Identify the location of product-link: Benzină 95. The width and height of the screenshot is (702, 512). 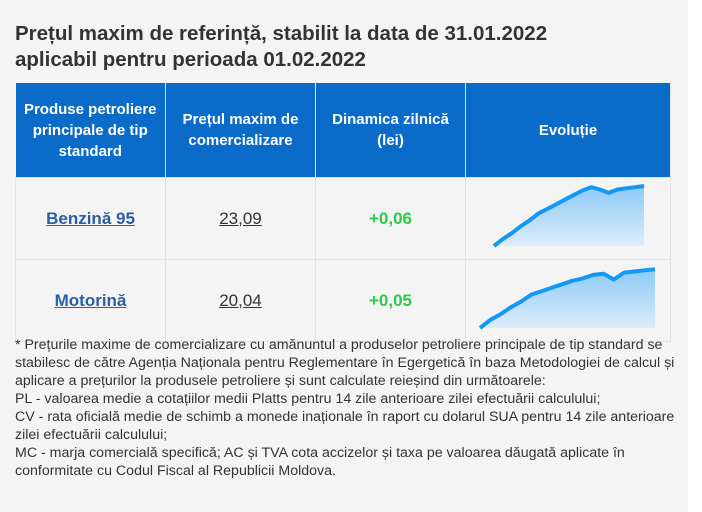
(90, 218).